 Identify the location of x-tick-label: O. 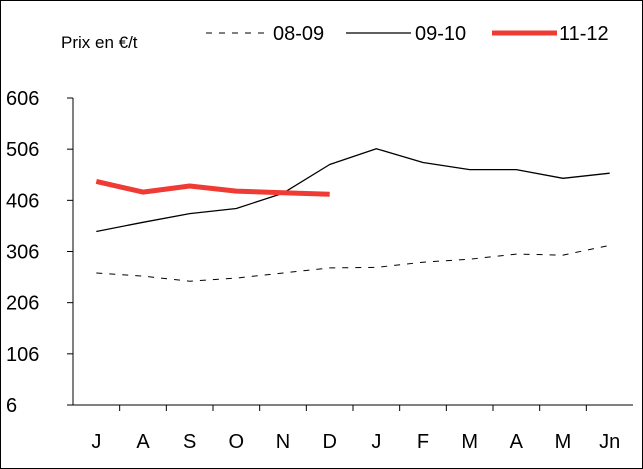
(237, 442).